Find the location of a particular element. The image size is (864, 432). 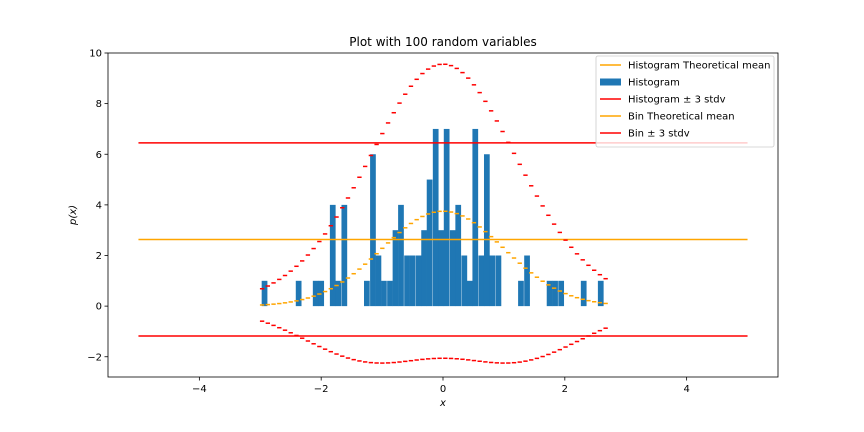

y-tick-label-6: 10 is located at coordinates (95, 54).